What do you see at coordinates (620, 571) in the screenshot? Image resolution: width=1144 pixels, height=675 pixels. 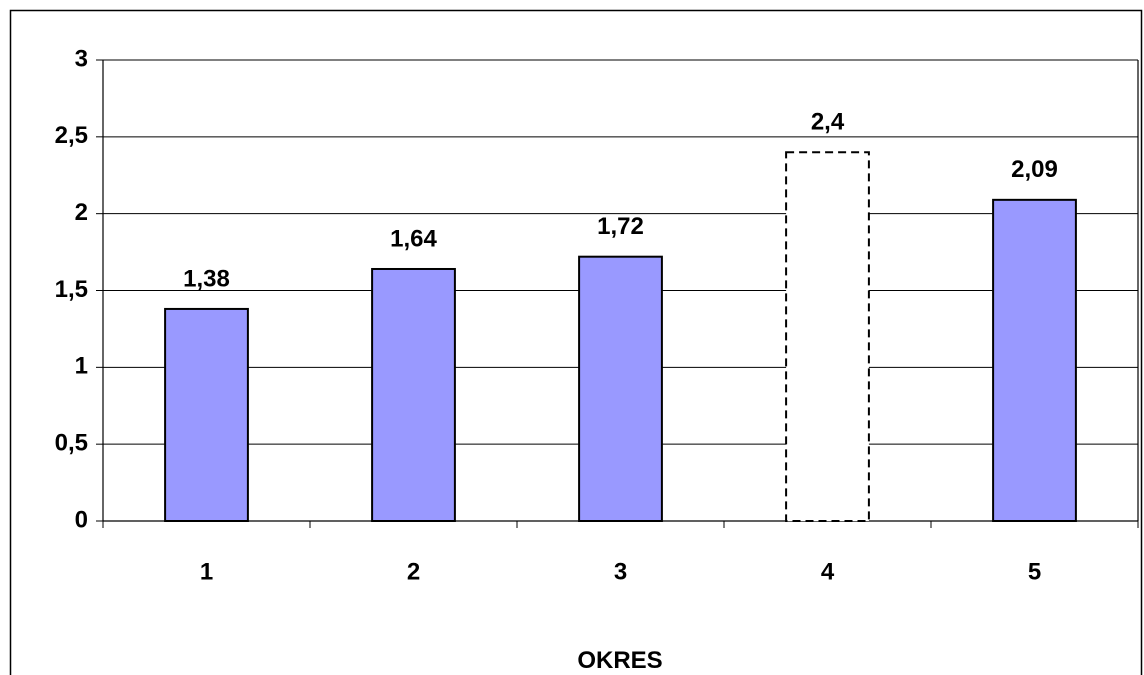 I see `x-tick-label: 3` at bounding box center [620, 571].